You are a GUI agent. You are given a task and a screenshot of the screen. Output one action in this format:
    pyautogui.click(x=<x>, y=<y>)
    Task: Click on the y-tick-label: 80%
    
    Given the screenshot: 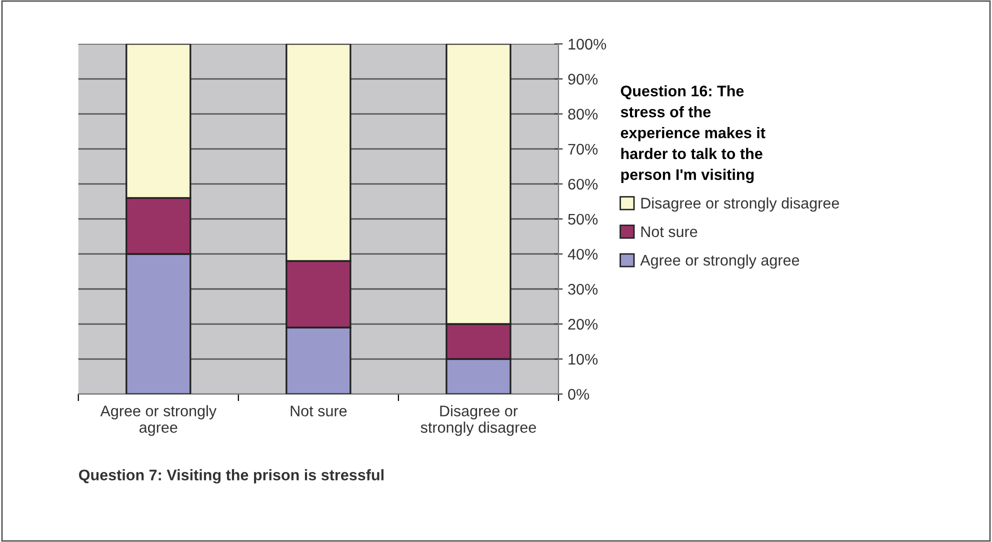 What is the action you would take?
    pyautogui.click(x=583, y=114)
    